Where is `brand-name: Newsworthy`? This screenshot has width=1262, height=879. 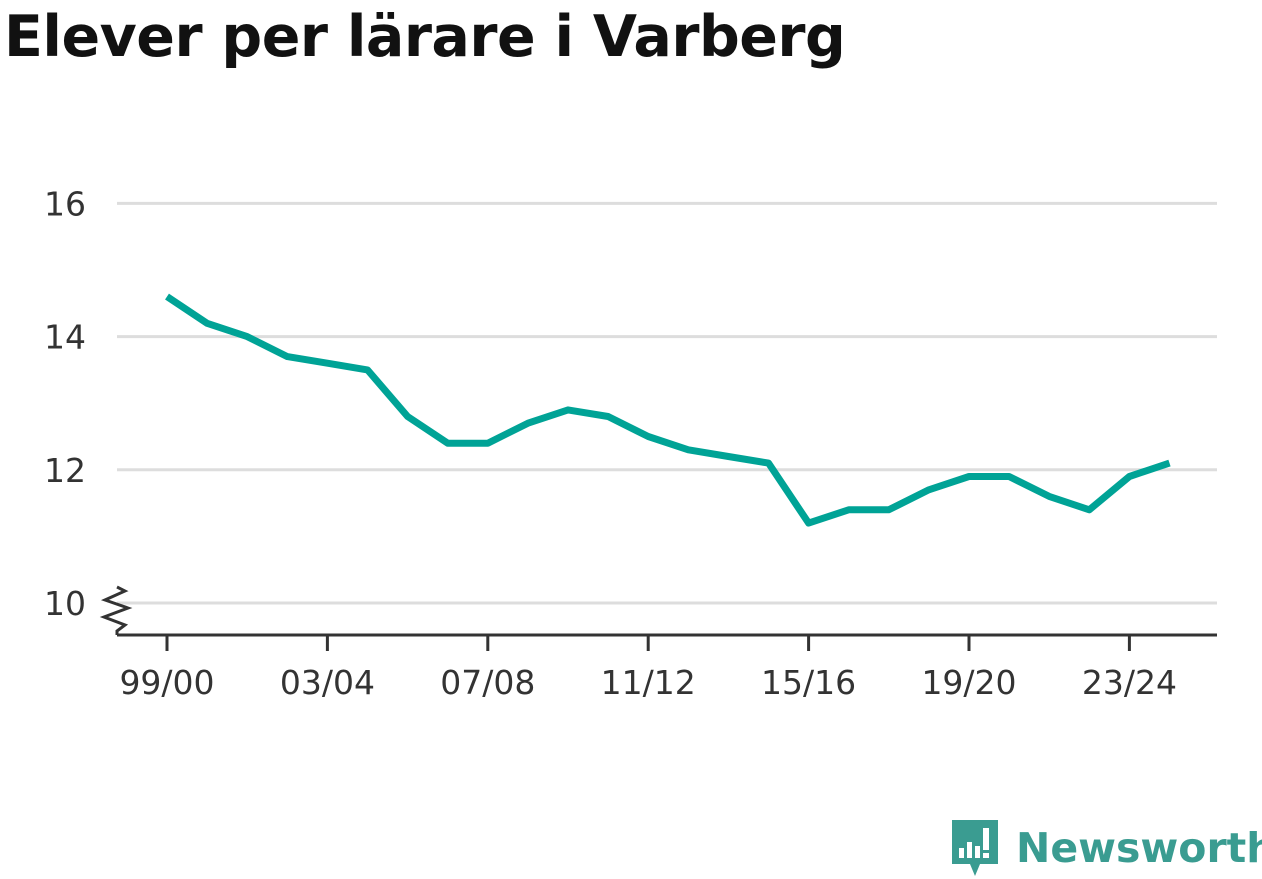 brand-name: Newsworthy is located at coordinates (1139, 848).